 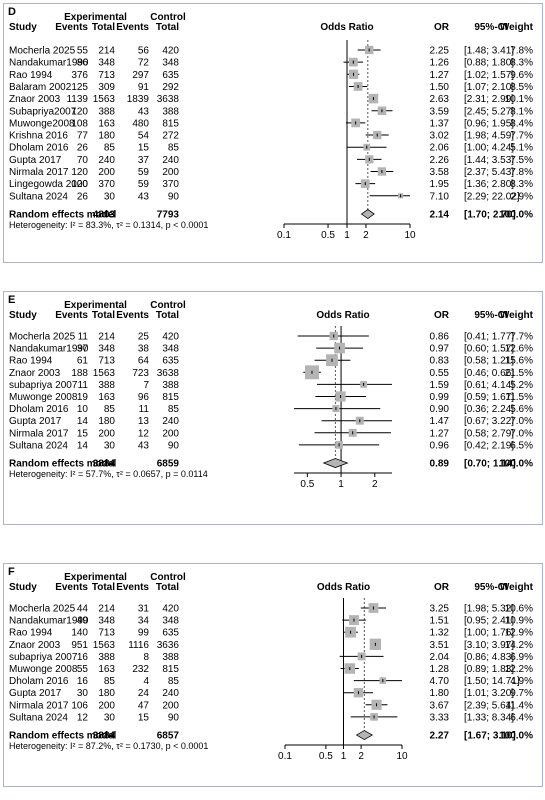 What do you see at coordinates (144, 633) in the screenshot?
I see `ctrl-events: 99` at bounding box center [144, 633].